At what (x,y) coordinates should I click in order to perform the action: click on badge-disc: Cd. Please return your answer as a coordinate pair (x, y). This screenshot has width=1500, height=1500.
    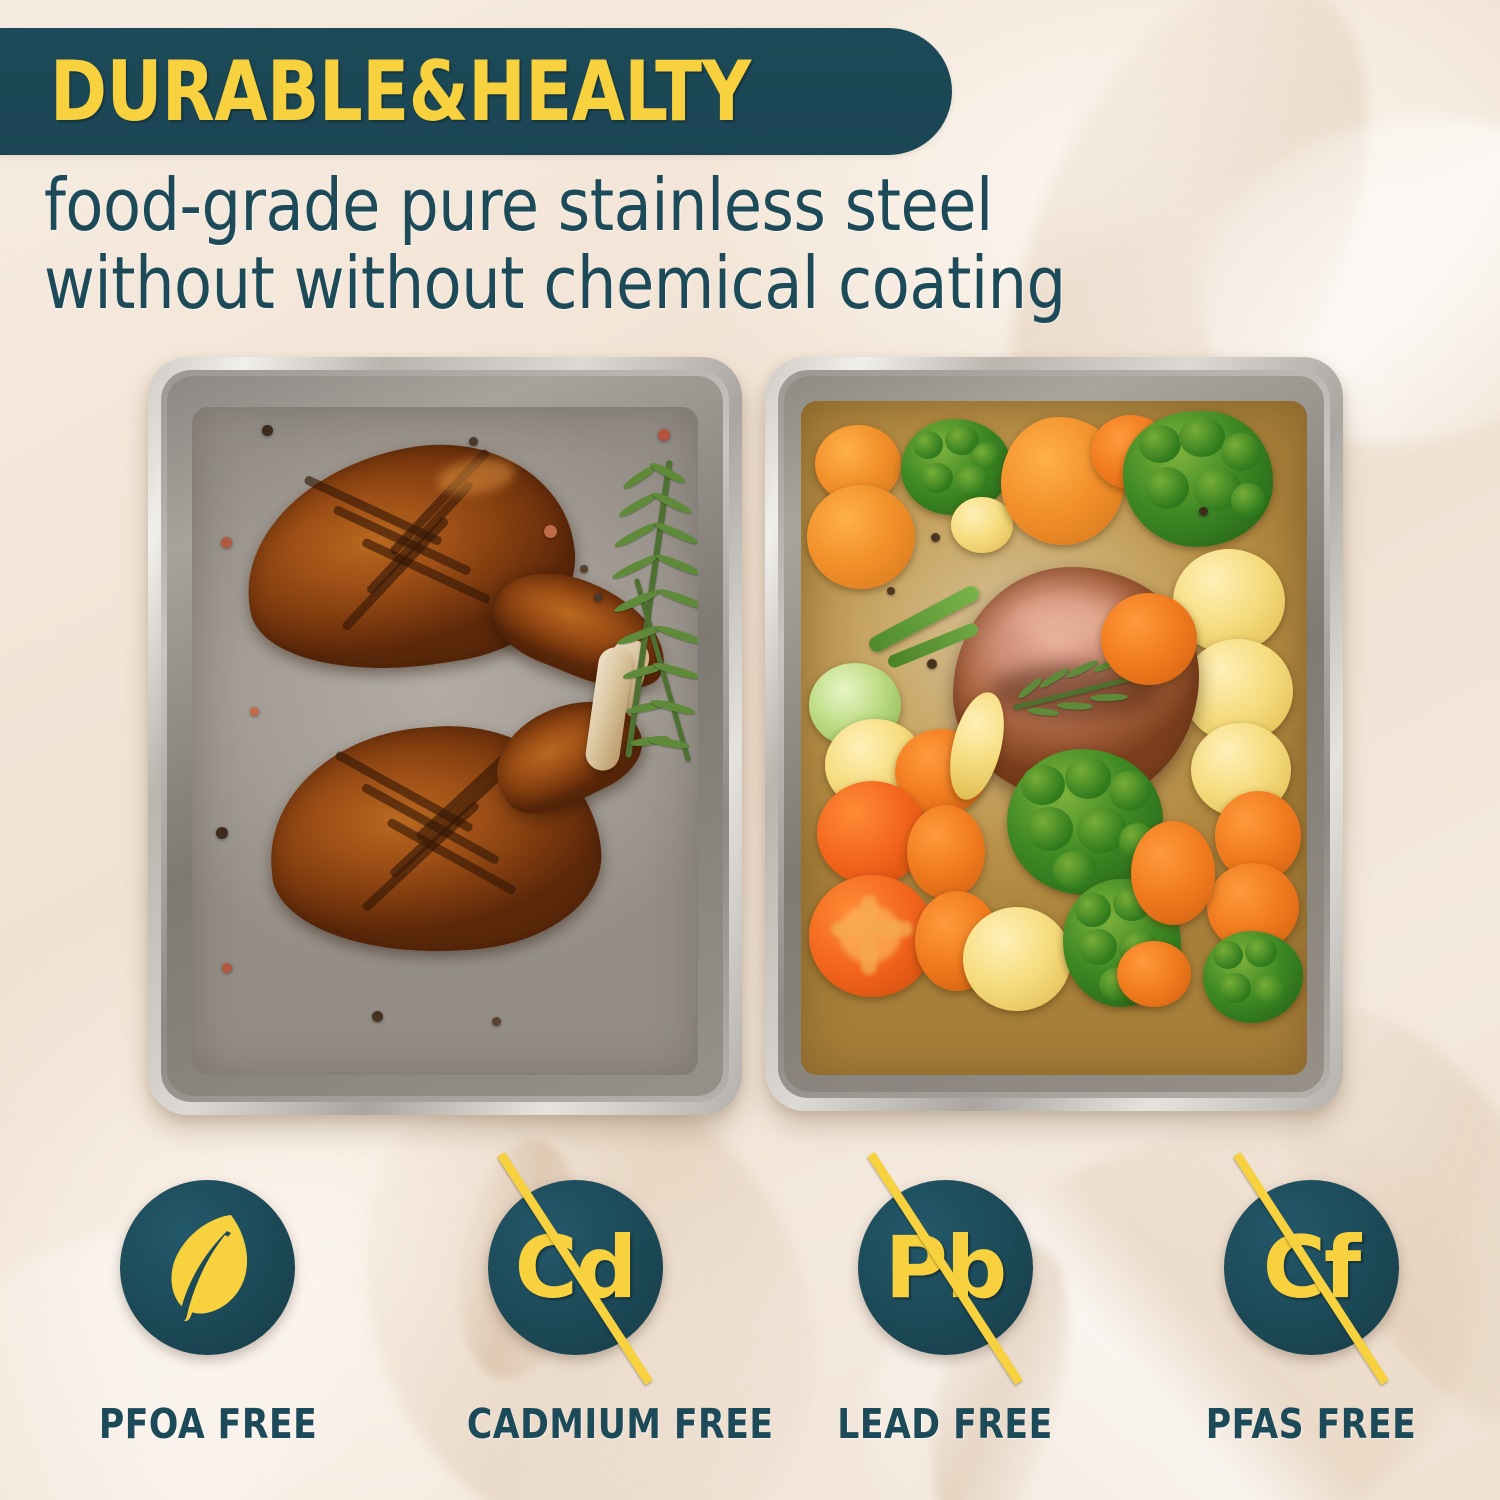
    Looking at the image, I should click on (575, 1268).